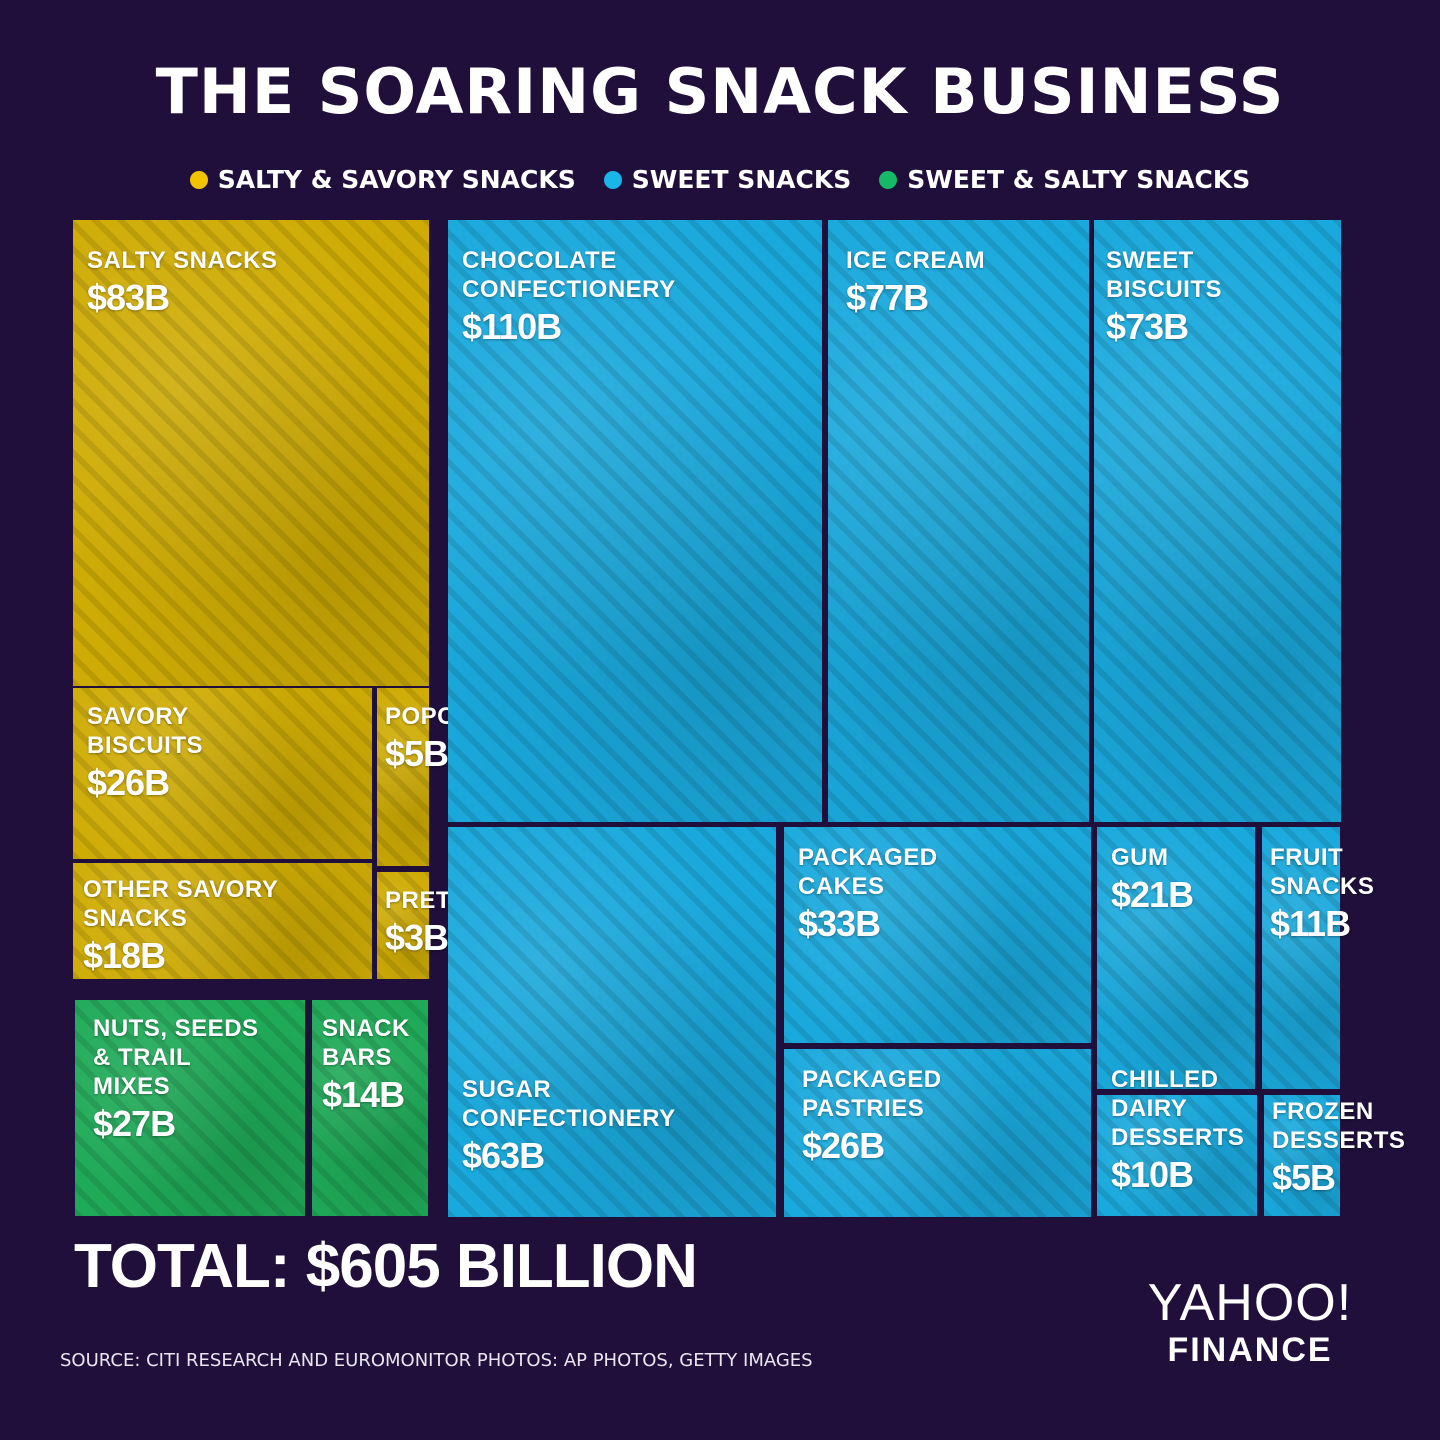  I want to click on treemap-tile: CHILLED DAIRY DESSERTS $10B, so click(1177, 1141).